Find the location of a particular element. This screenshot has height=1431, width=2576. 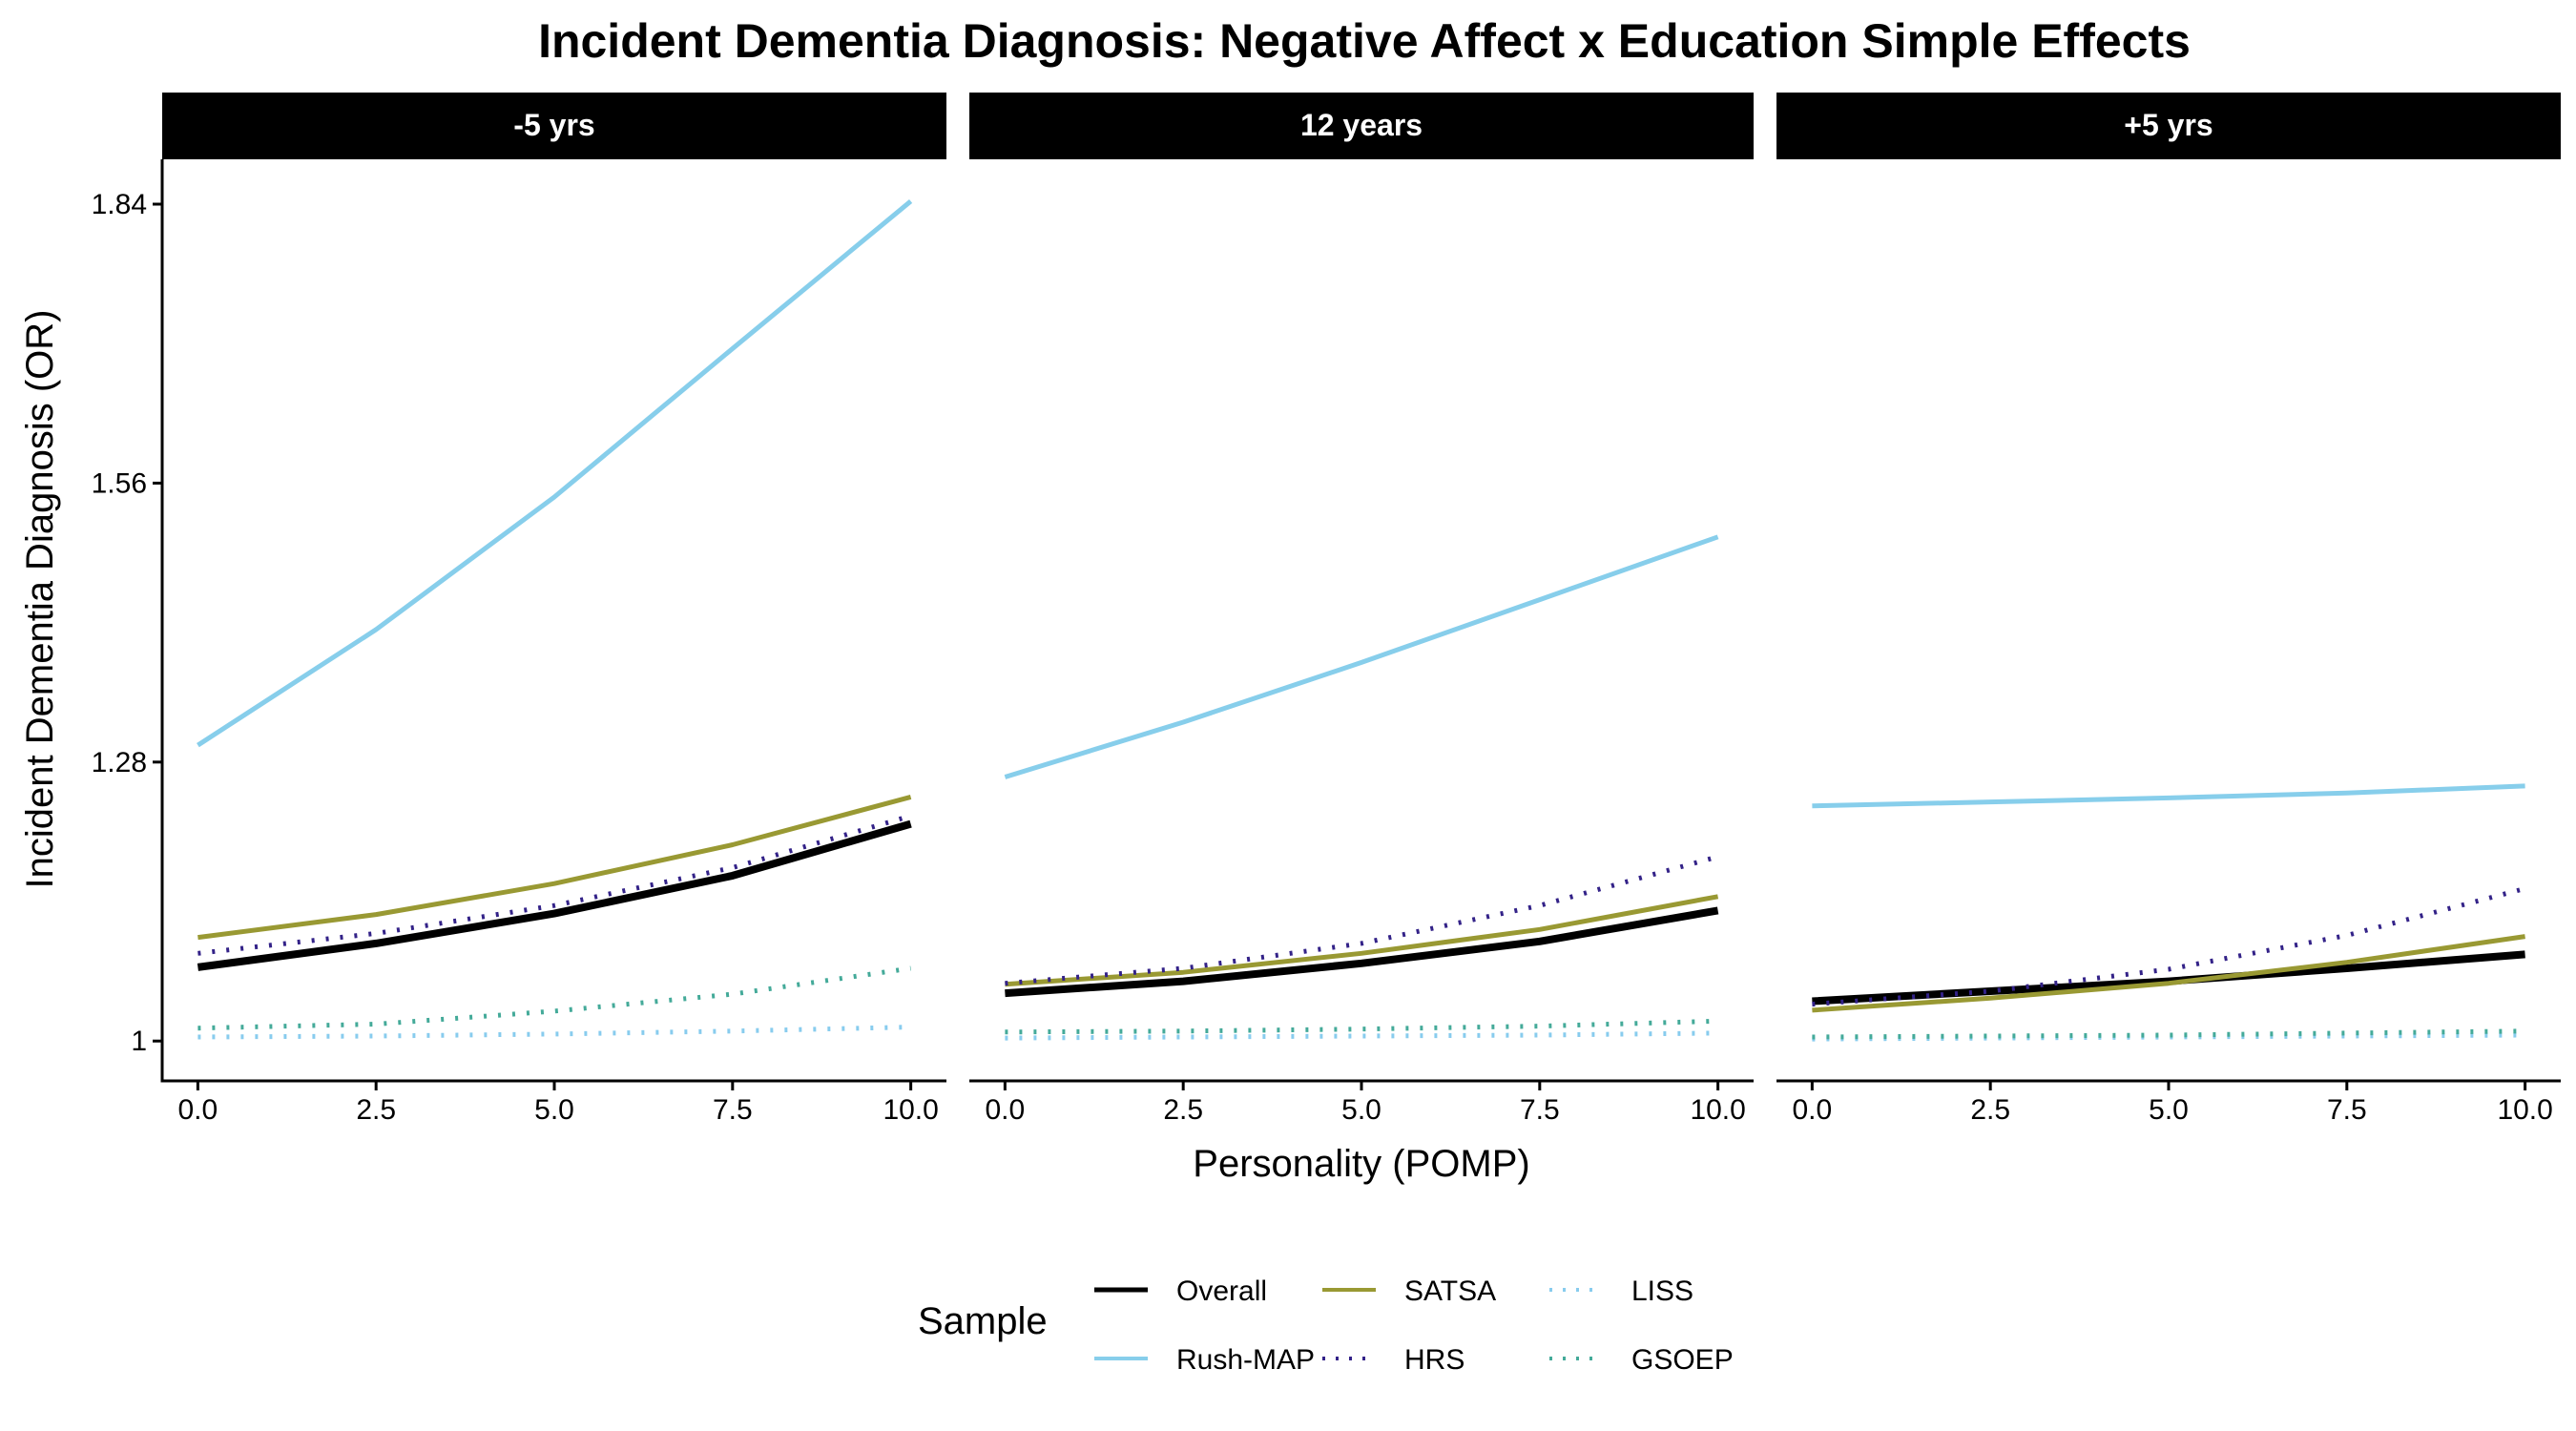

legend-entry-overall: Overall is located at coordinates (1180, 1291).